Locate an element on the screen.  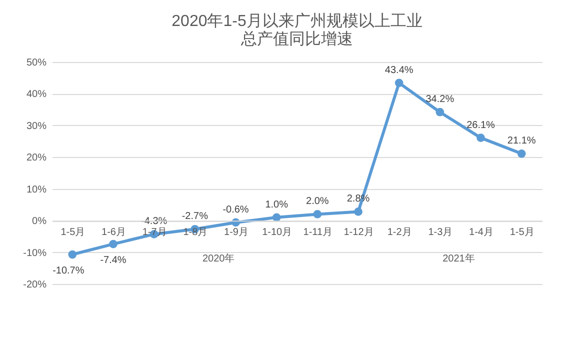
data-label: 26.1% is located at coordinates (481, 125).